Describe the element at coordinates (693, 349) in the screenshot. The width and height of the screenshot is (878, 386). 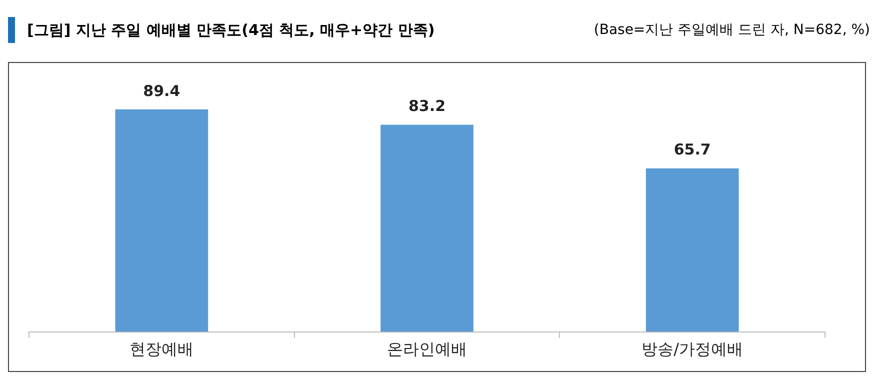
I see `x-tick-label: 방송/가정예배` at that location.